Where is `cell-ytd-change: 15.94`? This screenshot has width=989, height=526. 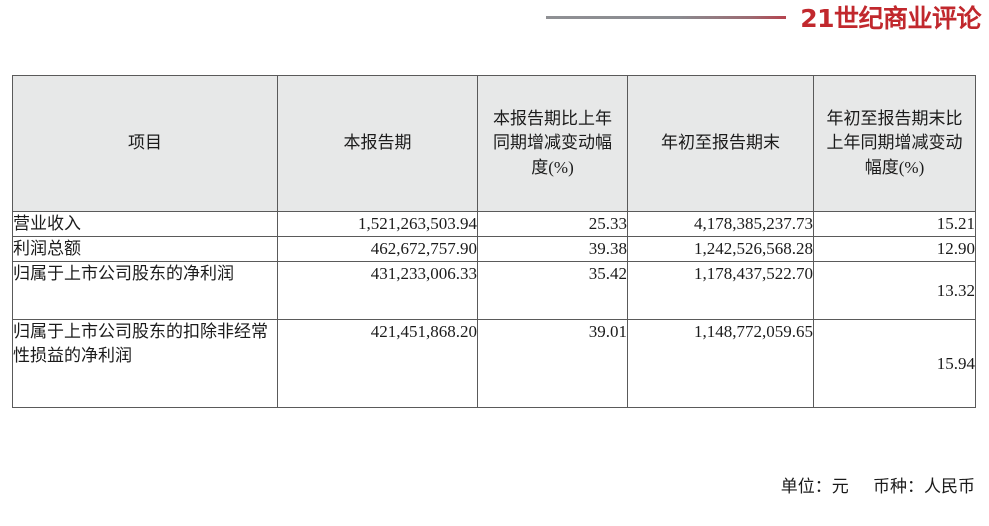
cell-ytd-change: 15.94 is located at coordinates (894, 364).